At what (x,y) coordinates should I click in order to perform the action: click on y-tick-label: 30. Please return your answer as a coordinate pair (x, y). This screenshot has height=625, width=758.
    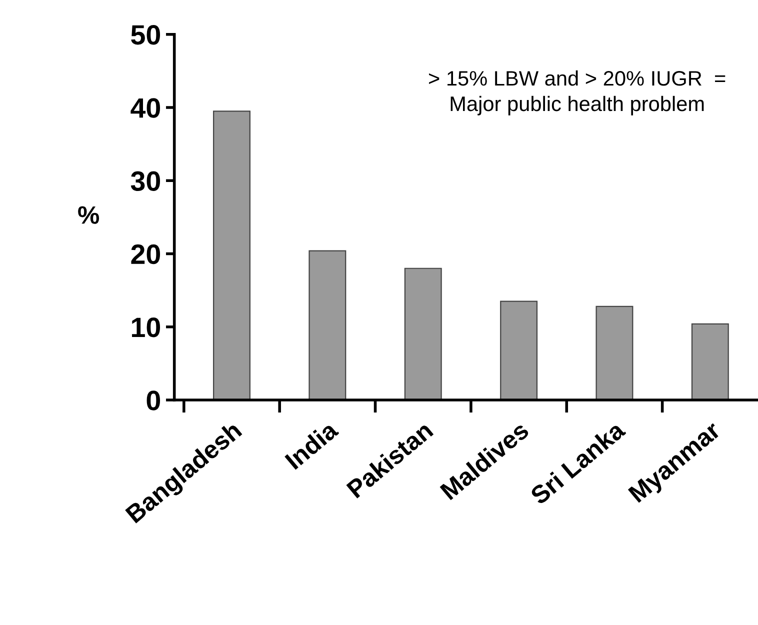
    Looking at the image, I should click on (145, 181).